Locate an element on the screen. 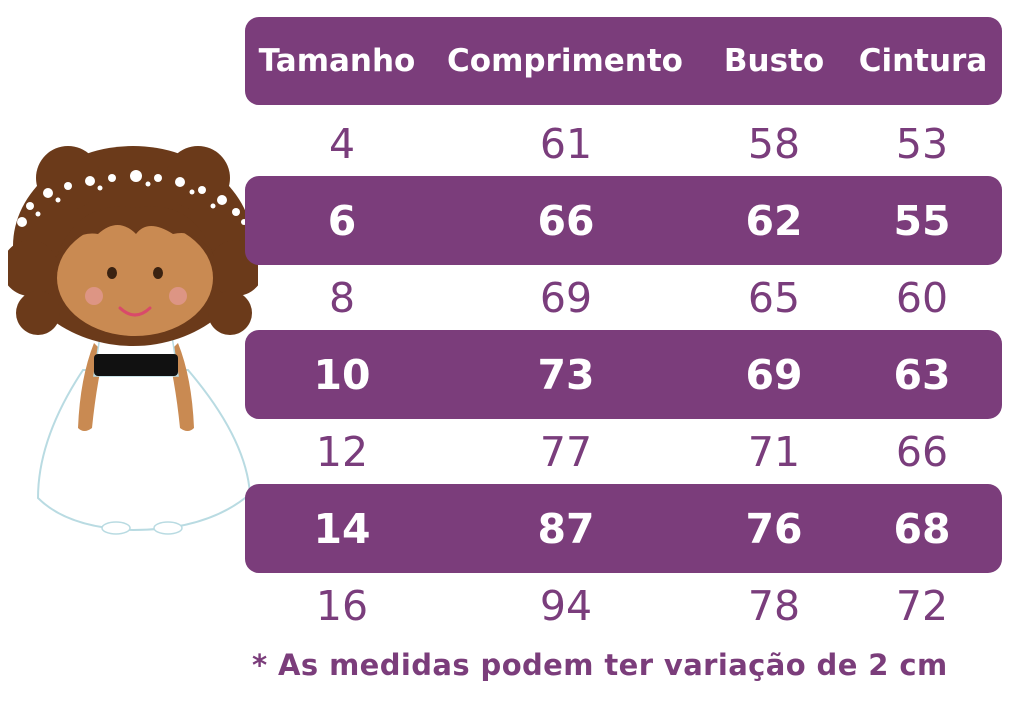 The image size is (1024, 726). cell-comprimento: 69 is located at coordinates (566, 297).